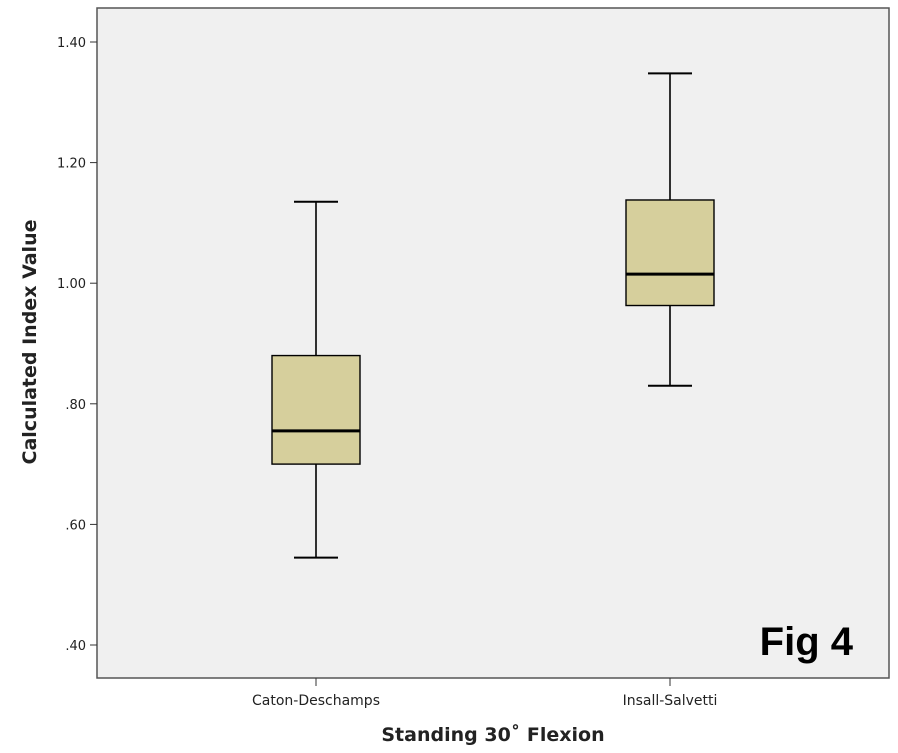  I want to click on x-category-label: Insall-Salvetti, so click(670, 701).